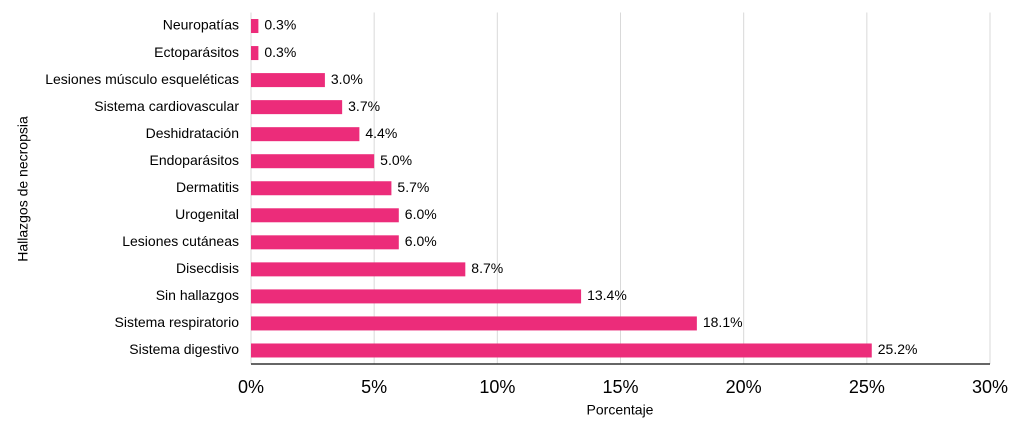  I want to click on x-tick-label: 20%, so click(744, 387).